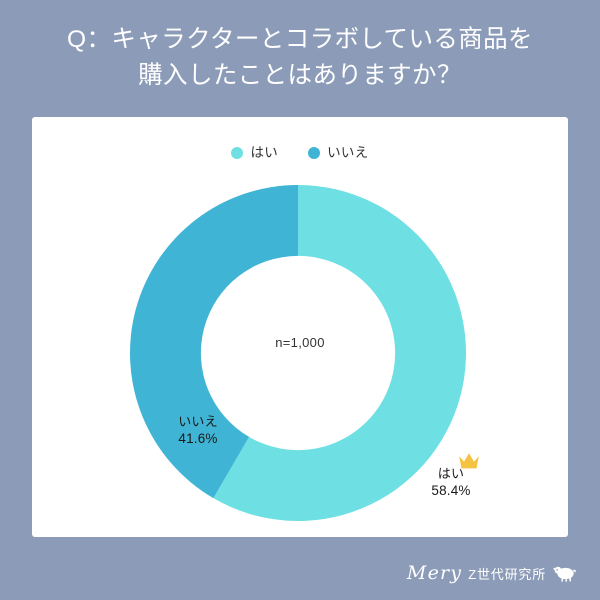  I want to click on legend-dot-iie, so click(314, 152).